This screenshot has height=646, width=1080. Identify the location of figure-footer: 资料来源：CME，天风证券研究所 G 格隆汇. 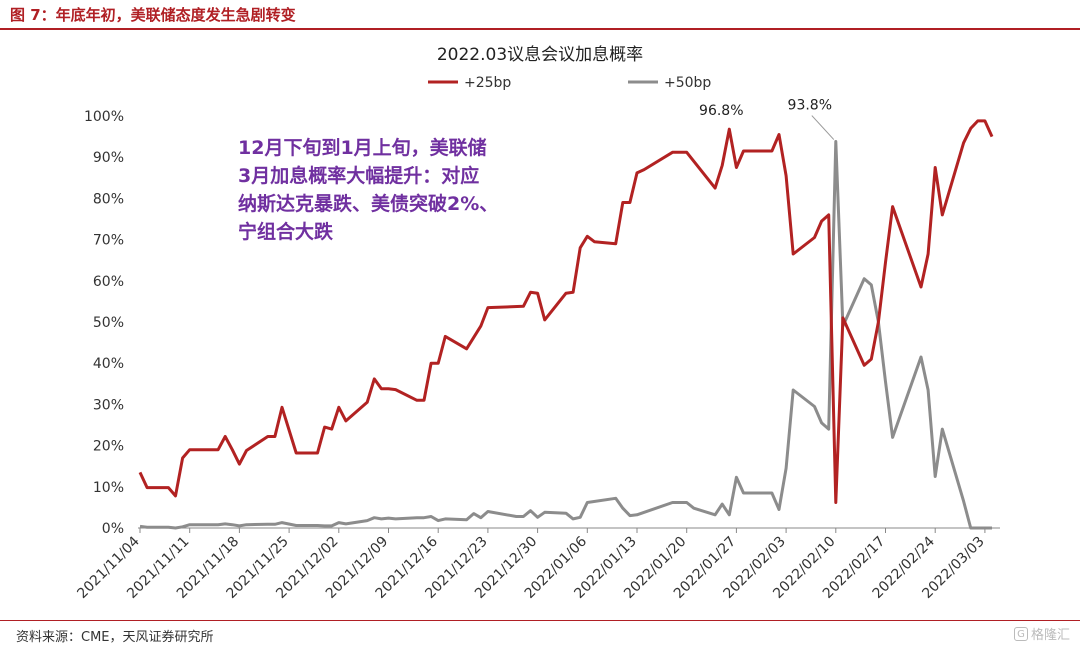
(540, 633).